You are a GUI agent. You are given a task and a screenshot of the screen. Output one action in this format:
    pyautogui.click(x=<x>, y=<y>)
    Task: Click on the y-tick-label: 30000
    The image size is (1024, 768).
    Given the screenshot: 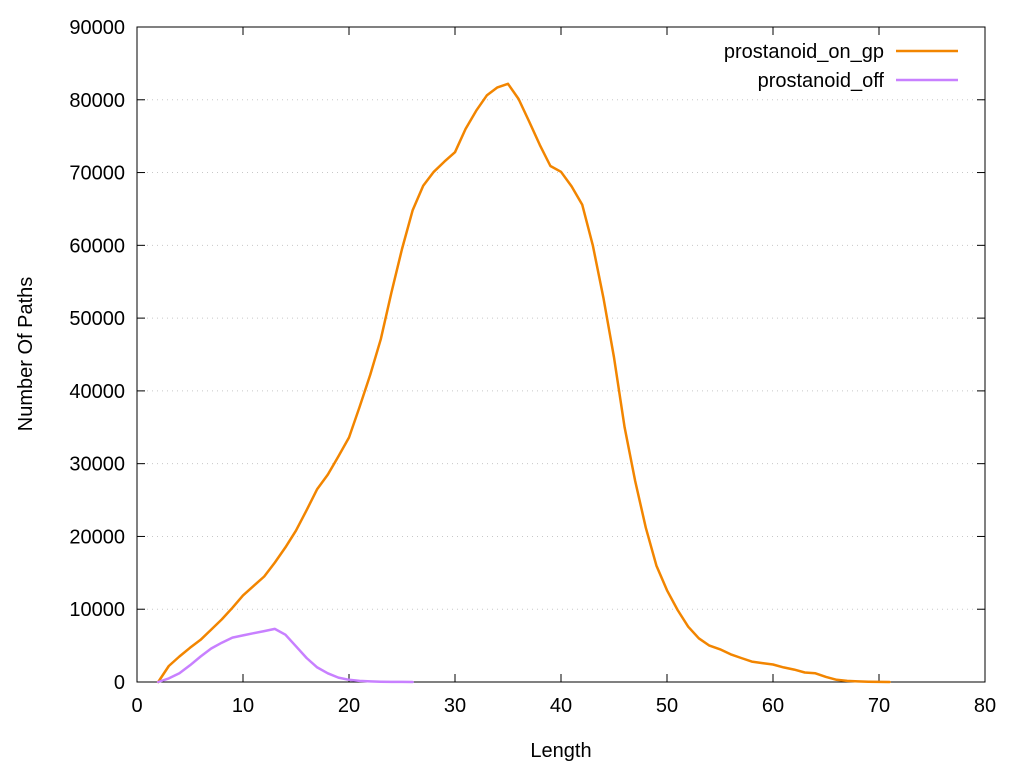 What is the action you would take?
    pyautogui.click(x=97, y=465)
    